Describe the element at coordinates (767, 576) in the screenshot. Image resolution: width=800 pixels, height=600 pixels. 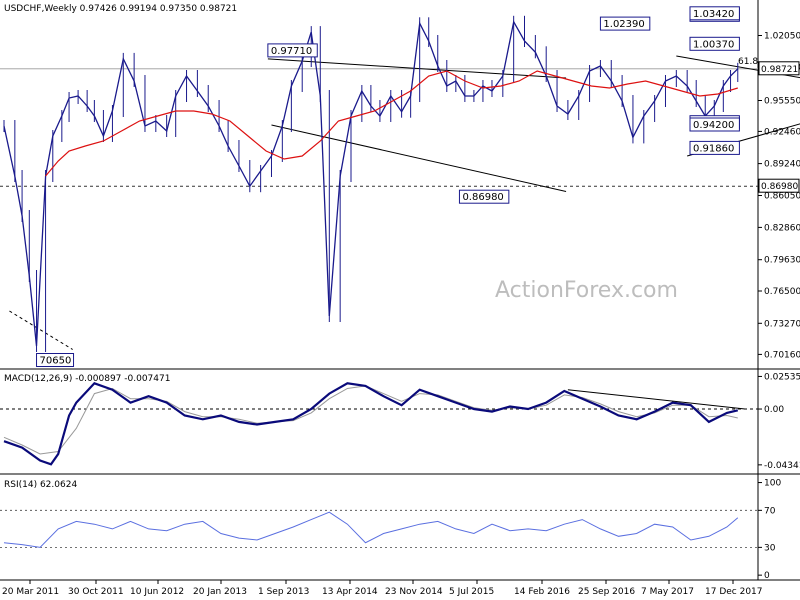
I see `rsi-y-tick-label: 0` at that location.